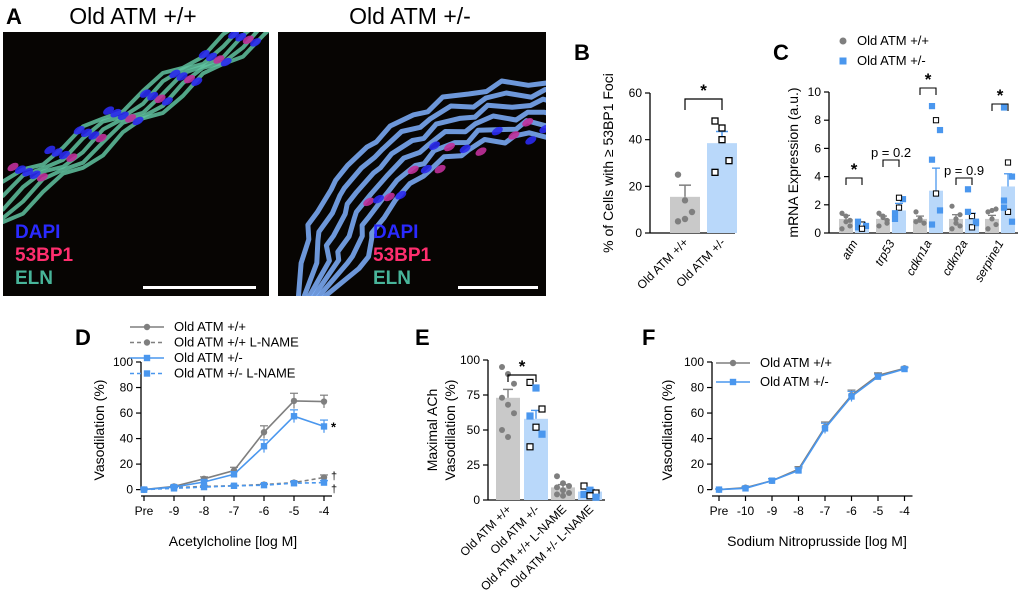 The width and height of the screenshot is (1020, 615). Describe the element at coordinates (334, 476) in the screenshot. I see `significance-dagger: †` at that location.